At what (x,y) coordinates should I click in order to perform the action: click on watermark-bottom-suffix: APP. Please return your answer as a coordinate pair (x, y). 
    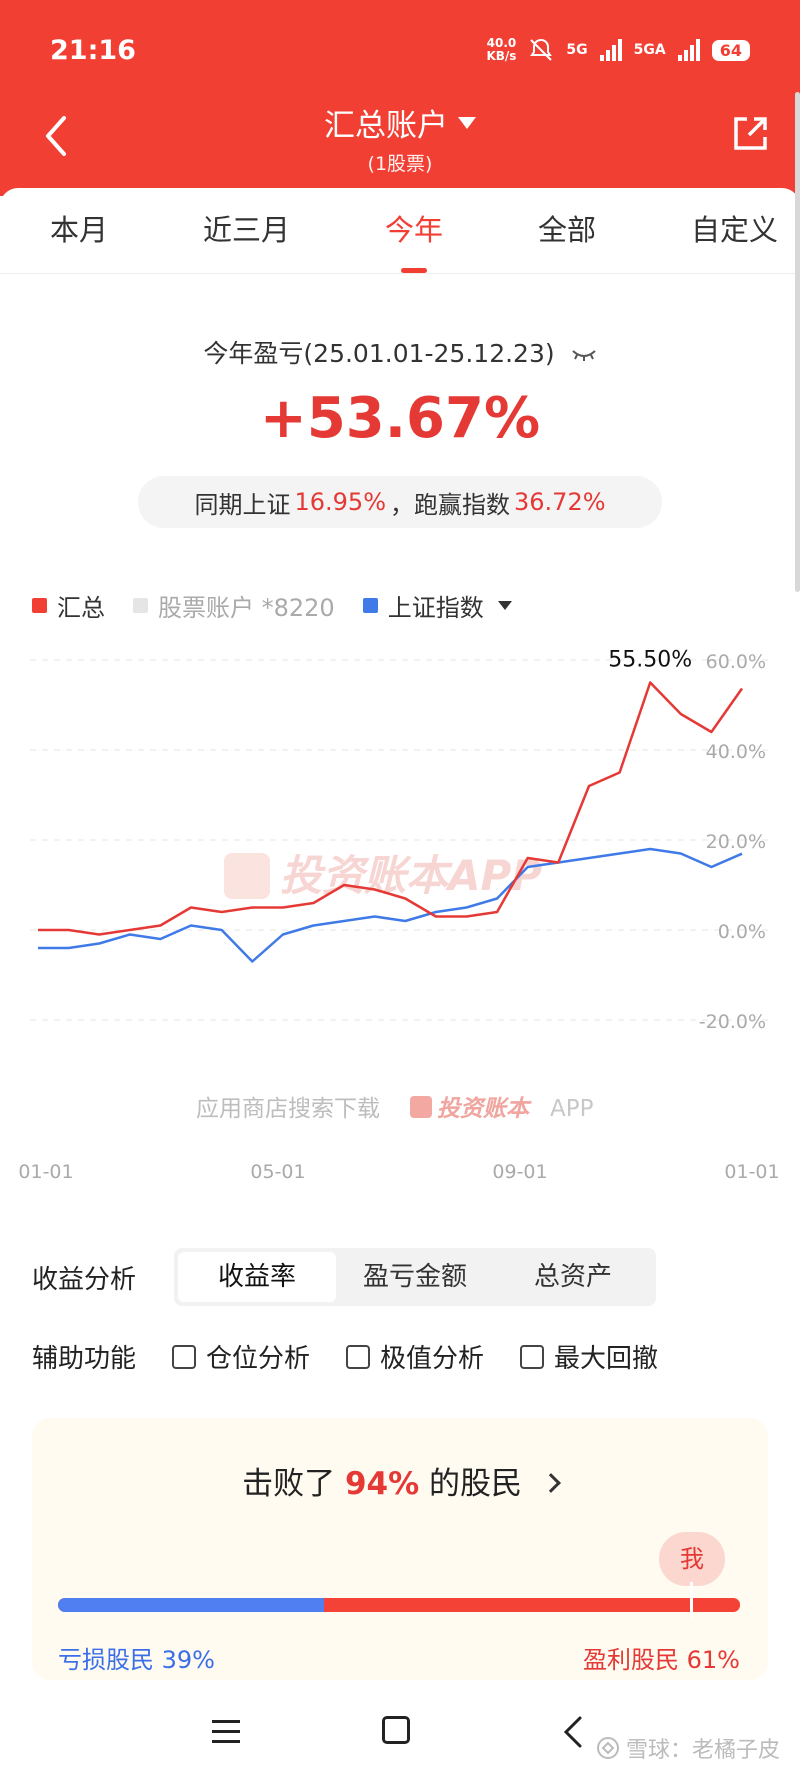
    Looking at the image, I should click on (572, 1109).